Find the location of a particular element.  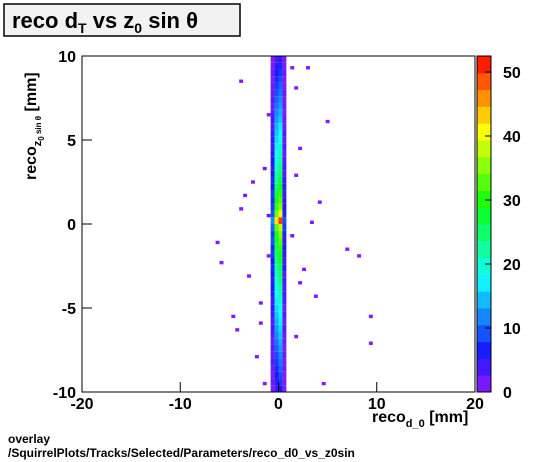

z-tick-label: 30 is located at coordinates (512, 201).